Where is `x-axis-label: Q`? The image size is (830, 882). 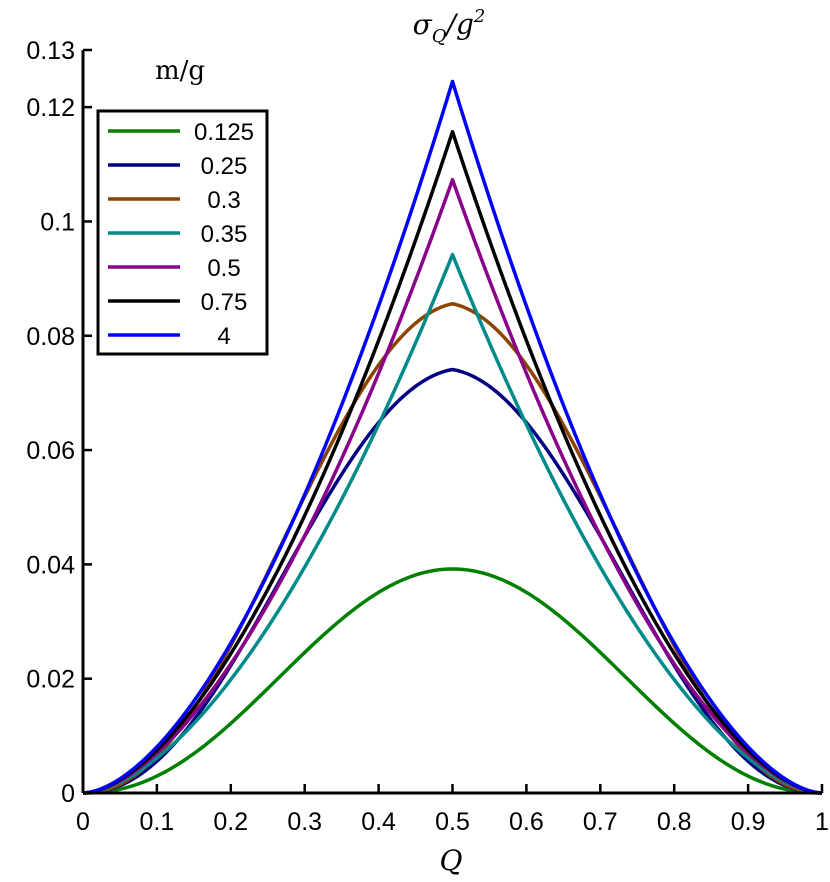 x-axis-label: Q is located at coordinates (451, 860).